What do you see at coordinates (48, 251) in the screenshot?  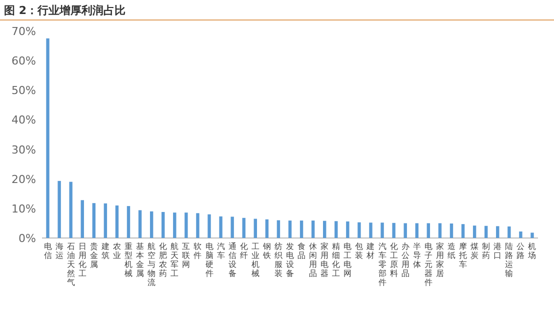 I see `x-tick-label: 电信` at bounding box center [48, 251].